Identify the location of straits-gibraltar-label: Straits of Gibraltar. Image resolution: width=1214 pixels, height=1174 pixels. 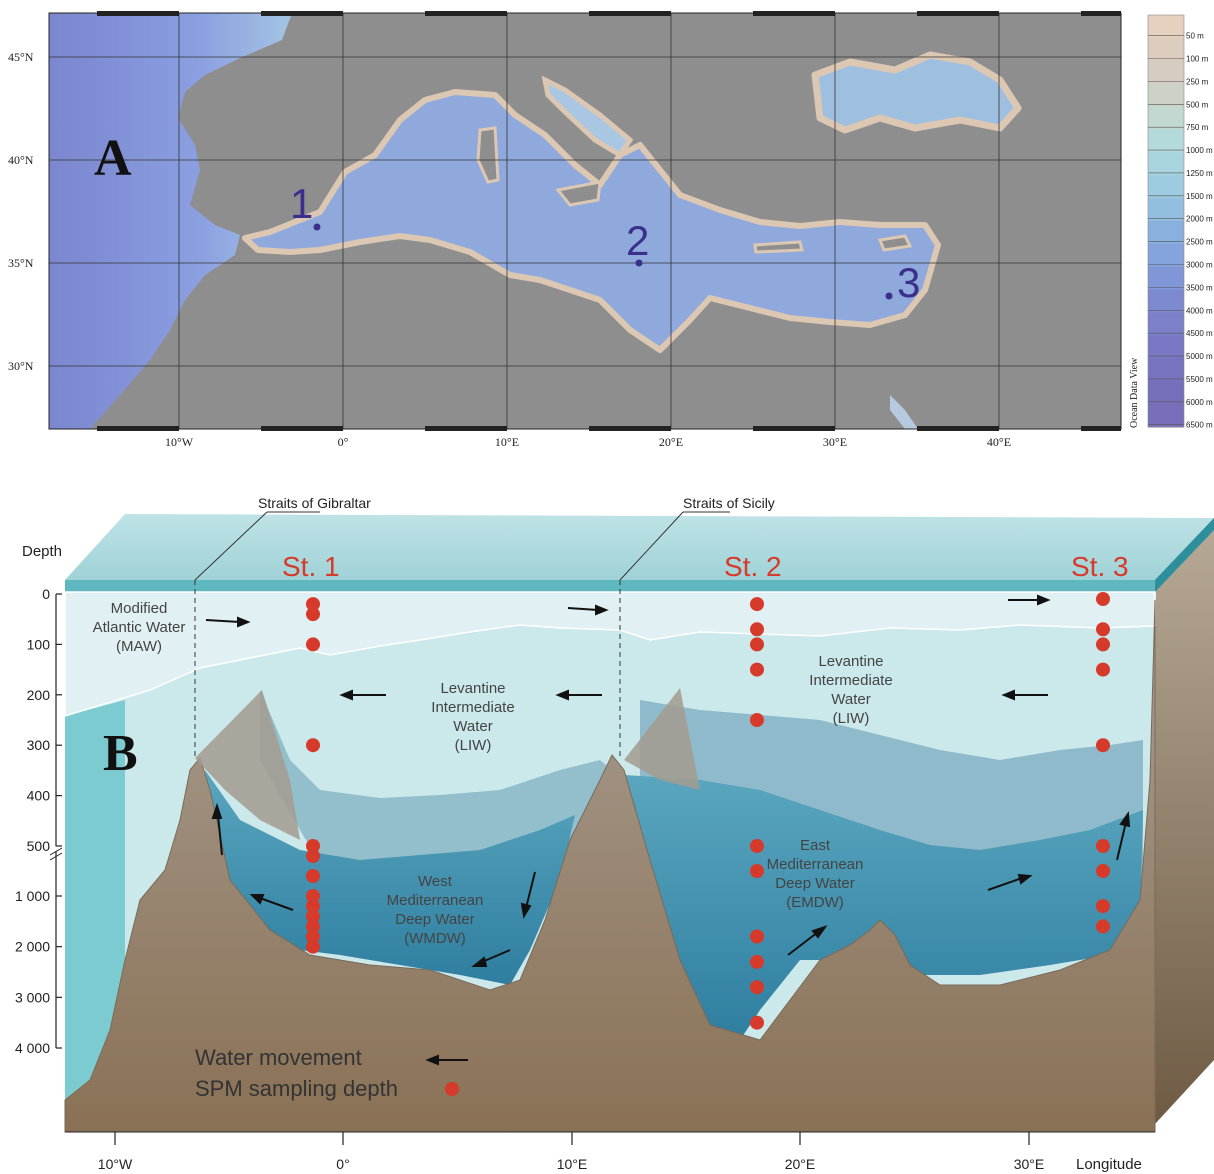
(314, 503).